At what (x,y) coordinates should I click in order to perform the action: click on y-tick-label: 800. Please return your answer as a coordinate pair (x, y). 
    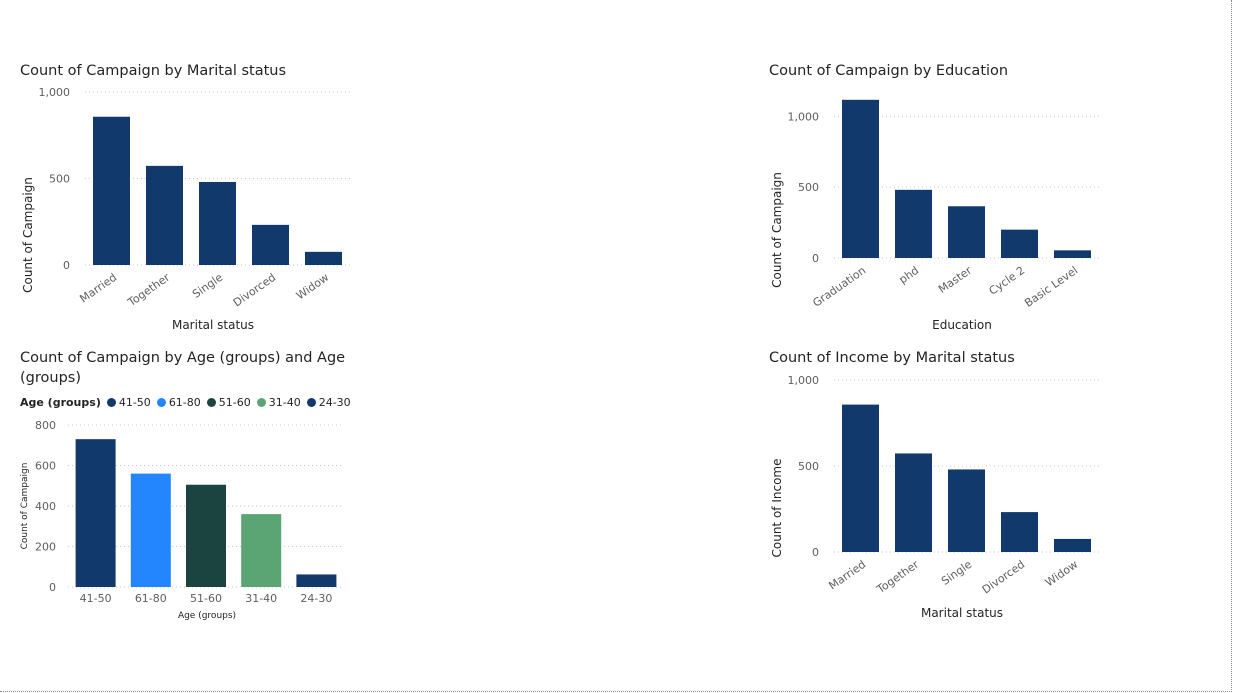
    Looking at the image, I should click on (45, 425).